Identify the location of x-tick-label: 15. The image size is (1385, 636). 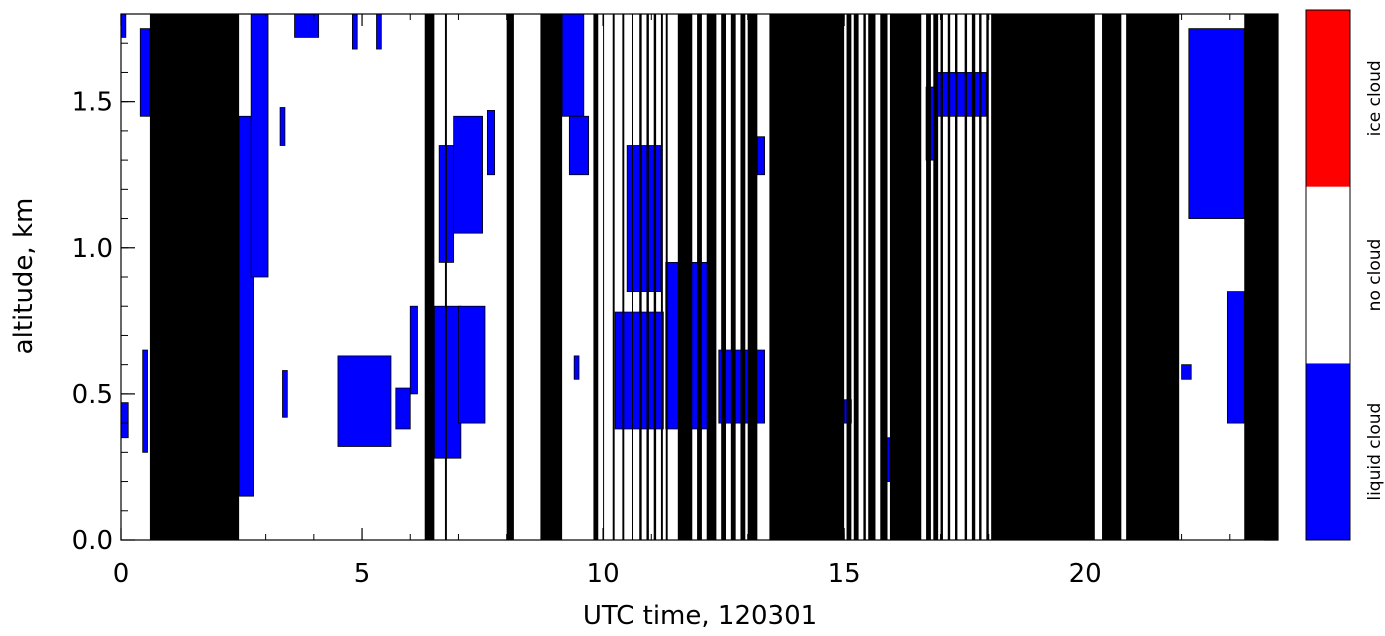
(844, 574).